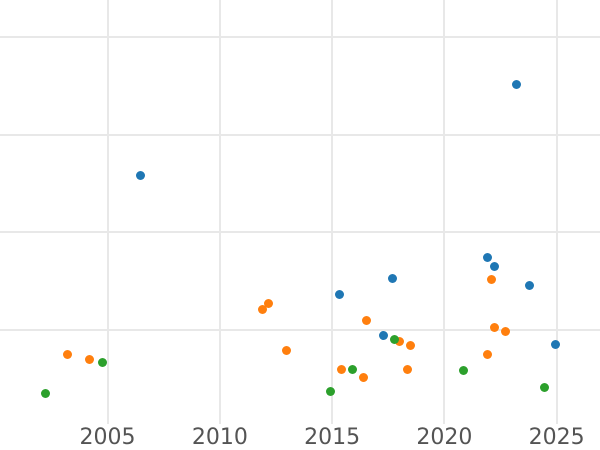  Describe the element at coordinates (444, 212) in the screenshot. I see `vertical-gridline-2020` at that location.